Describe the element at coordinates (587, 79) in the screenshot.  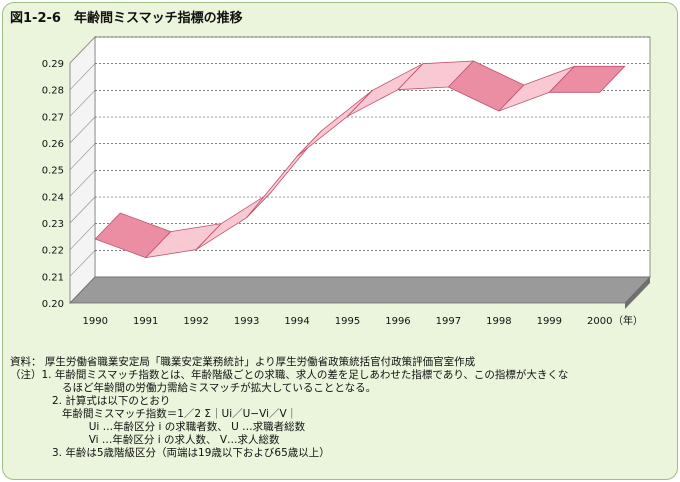
I see `ribbon-segment` at that location.